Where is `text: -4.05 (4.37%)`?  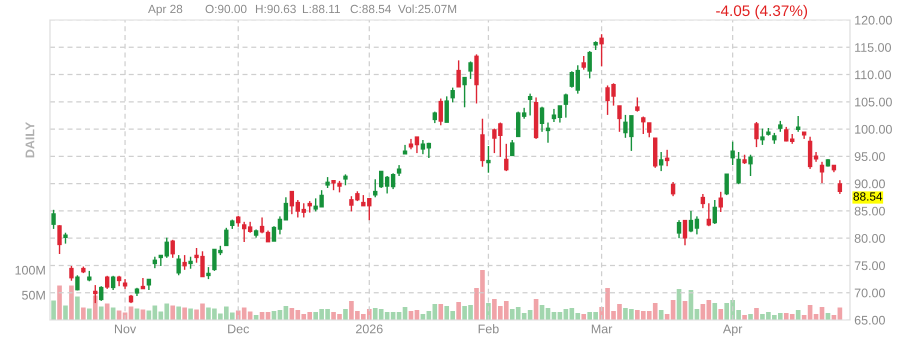 text: -4.05 (4.37%) is located at coordinates (762, 12).